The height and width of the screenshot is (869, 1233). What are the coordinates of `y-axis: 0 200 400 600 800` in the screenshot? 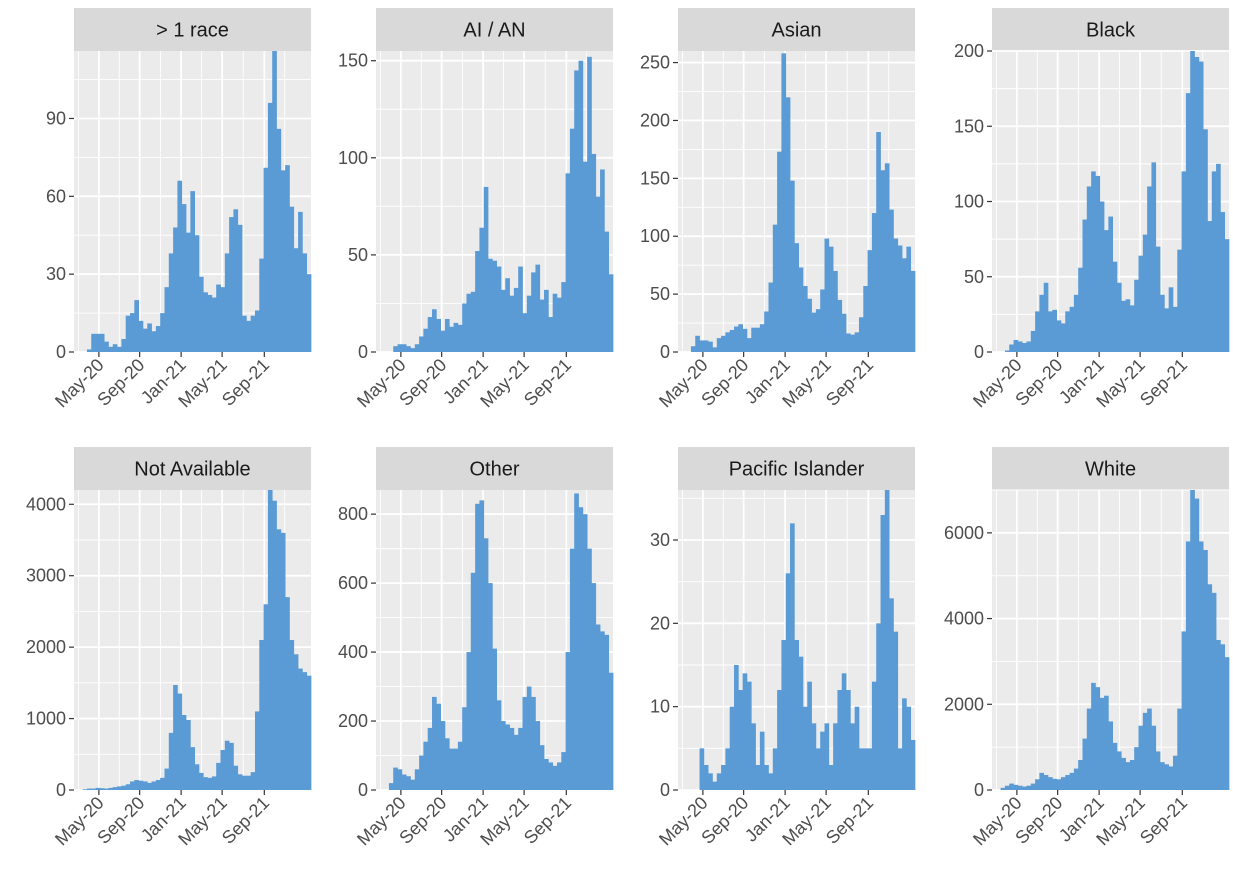 It's located at (357, 652).